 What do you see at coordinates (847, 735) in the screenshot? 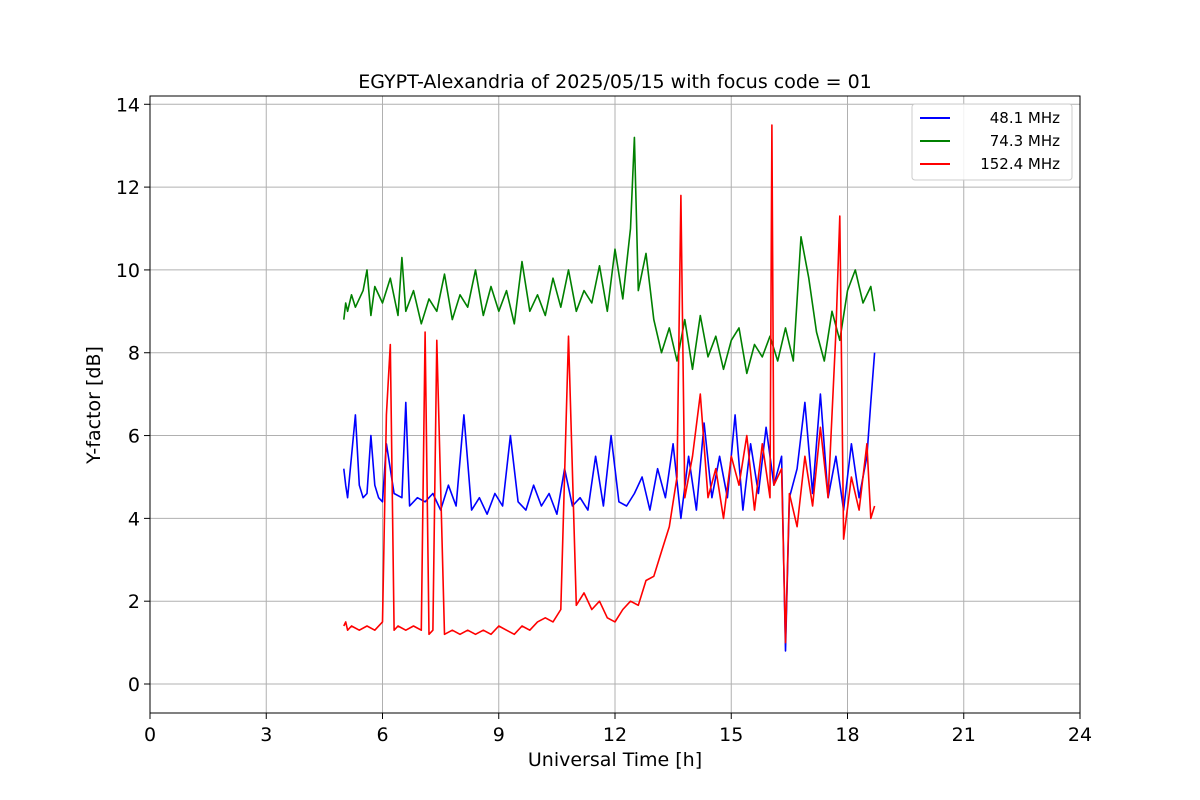
I see `x-tick-label: 18` at bounding box center [847, 735].